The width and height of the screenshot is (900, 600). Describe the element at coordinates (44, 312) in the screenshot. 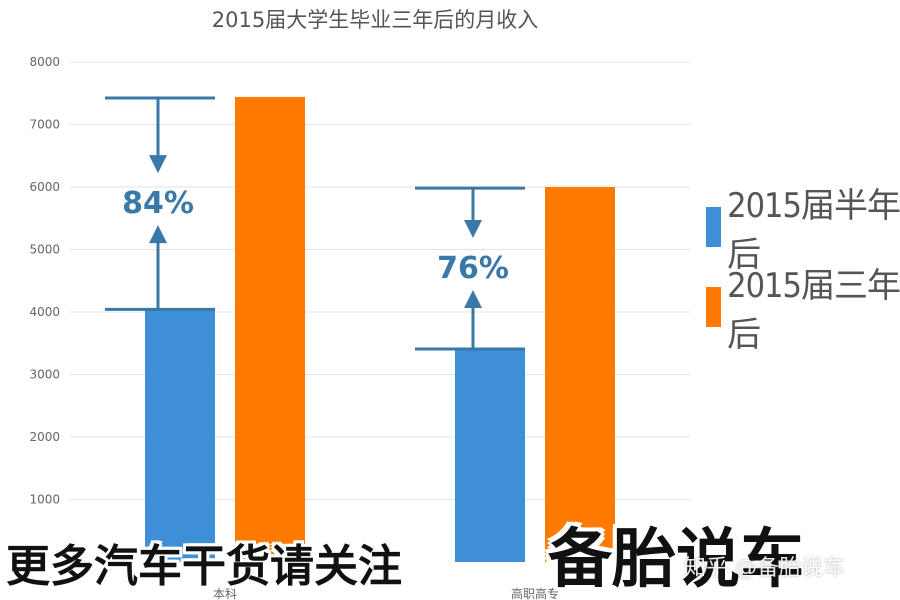

I see `y-tick-label: 4000` at that location.